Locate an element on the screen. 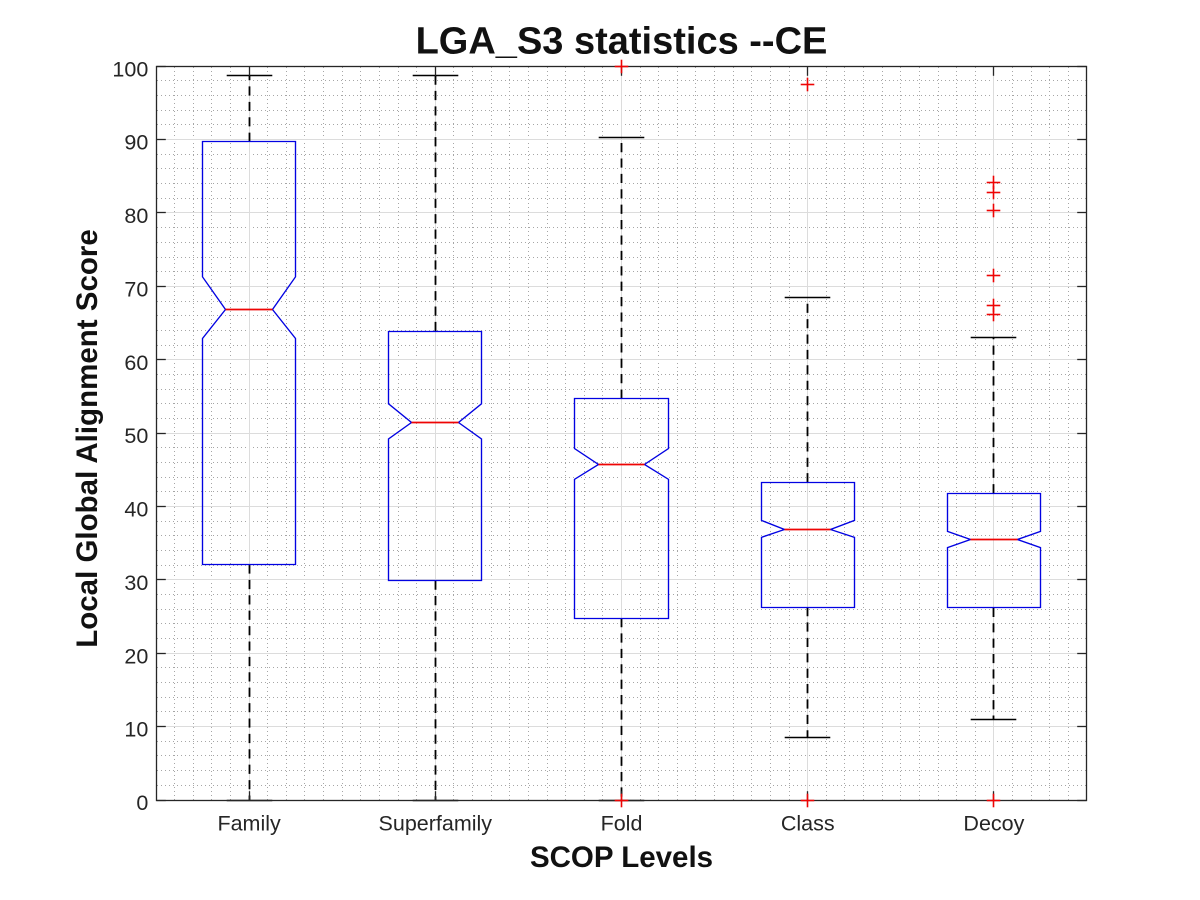 This screenshot has height=900, width=1200. svg-text: 60 is located at coordinates (136, 363).